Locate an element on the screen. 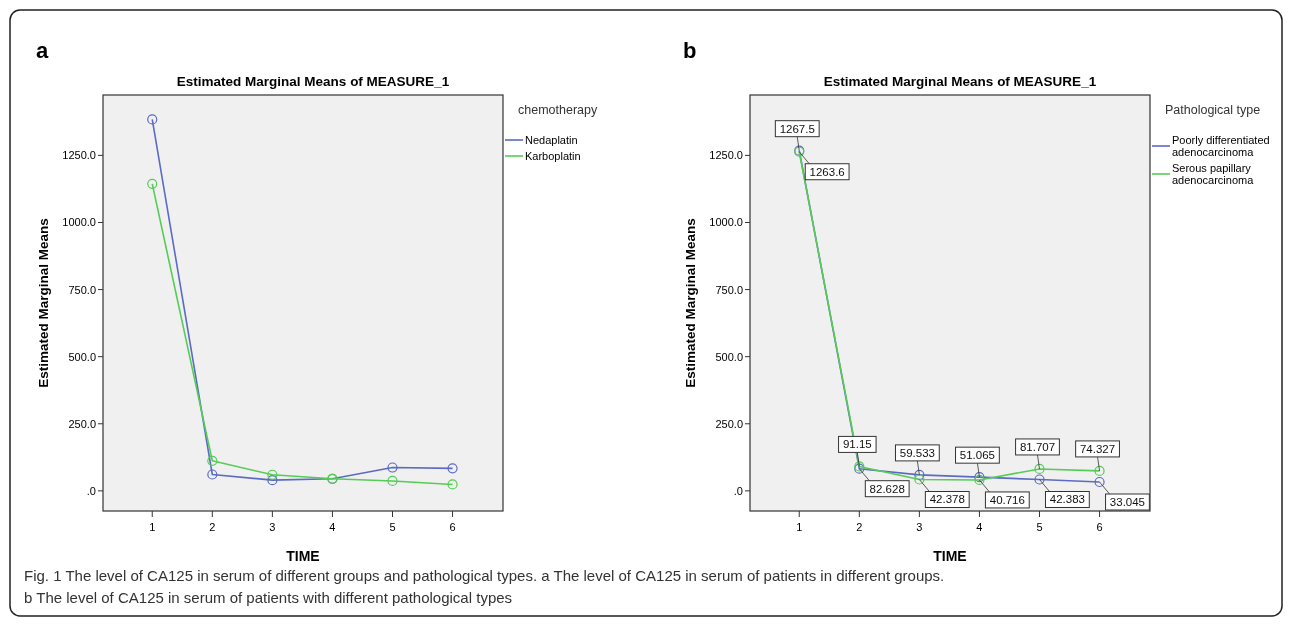 This screenshot has width=1292, height=626. data-label: 42.383 is located at coordinates (1067, 499).